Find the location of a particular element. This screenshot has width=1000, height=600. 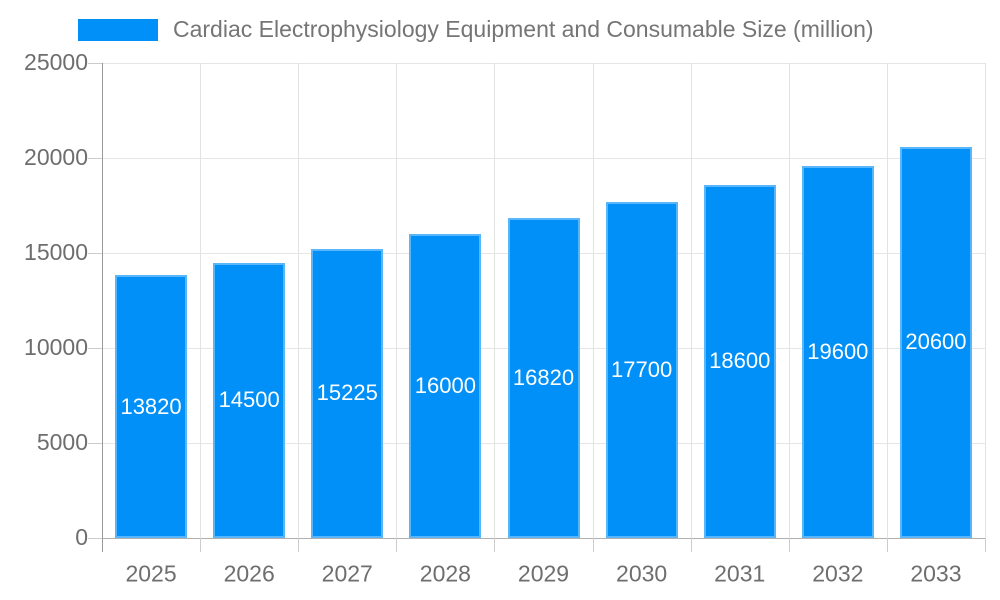

x-tick-label: 2030 is located at coordinates (642, 573).